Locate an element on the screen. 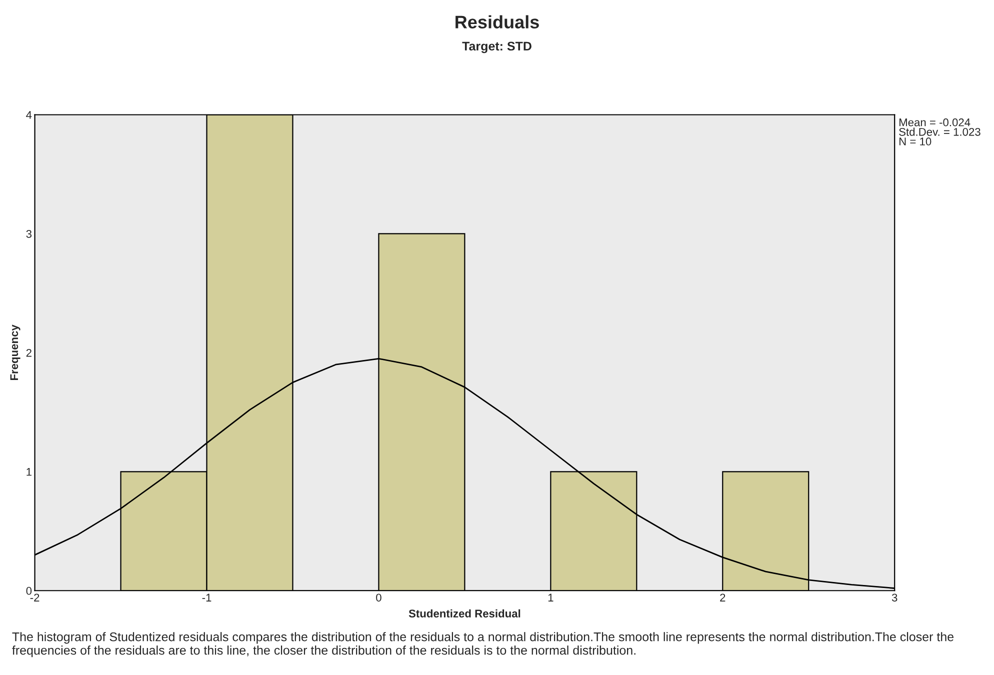 This screenshot has width=994, height=675. x-tick-label: 2 is located at coordinates (723, 598).